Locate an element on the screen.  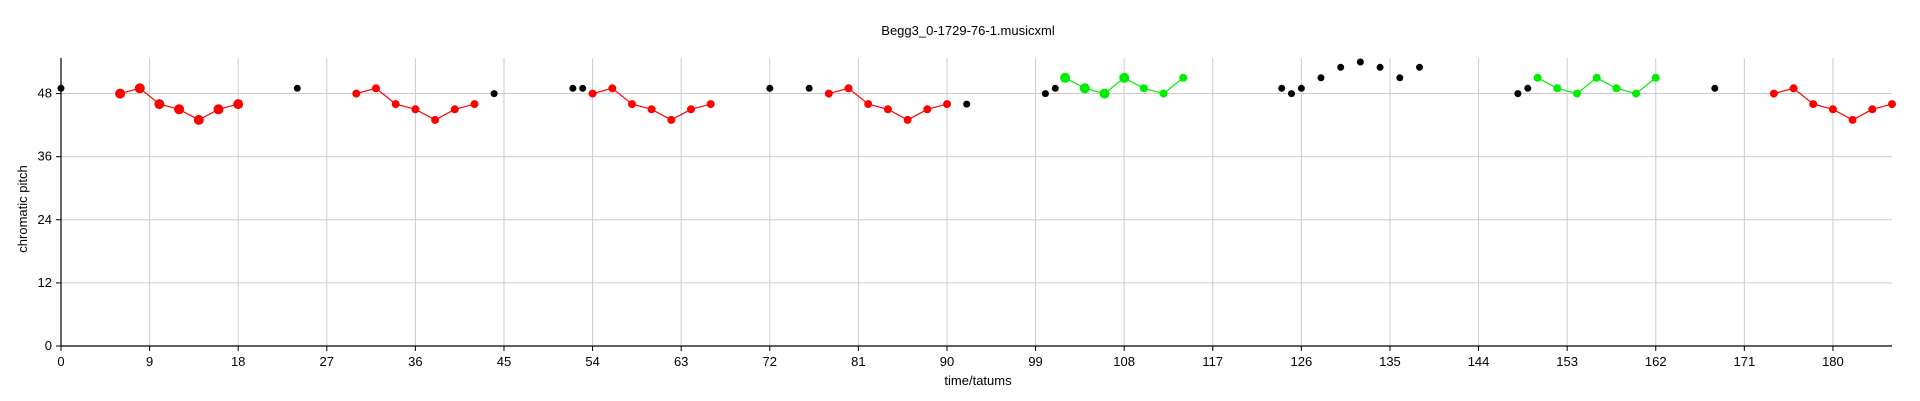
x-tick-label: 108 is located at coordinates (1124, 361).